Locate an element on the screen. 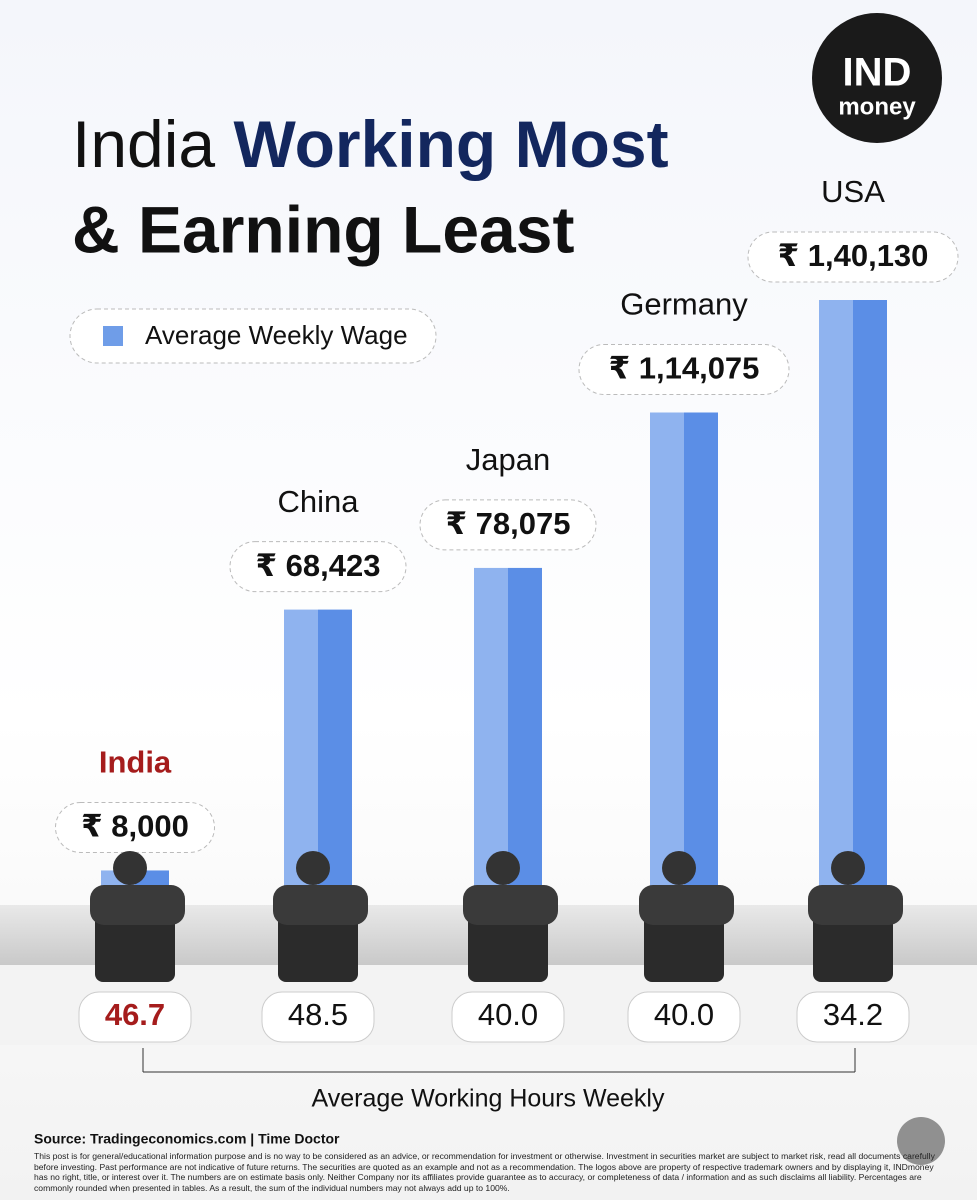  value-label: ₹ 1,14,075 is located at coordinates (684, 368).